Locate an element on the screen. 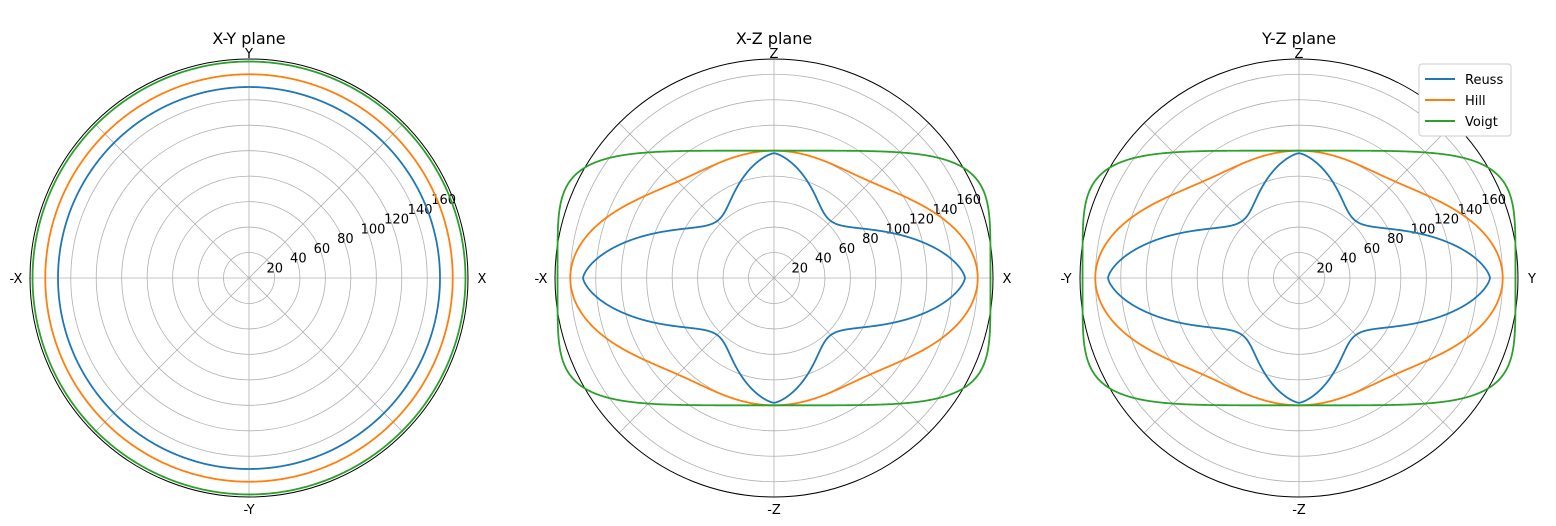  x-y-plane-tick-label-20: 20 is located at coordinates (275, 268).